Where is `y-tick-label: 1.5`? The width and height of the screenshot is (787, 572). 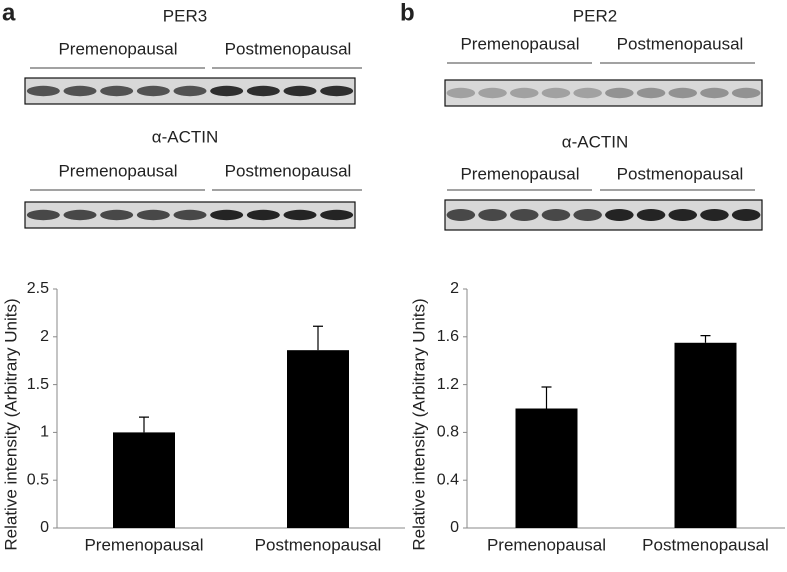
y-tick-label: 1.5 is located at coordinates (38, 384).